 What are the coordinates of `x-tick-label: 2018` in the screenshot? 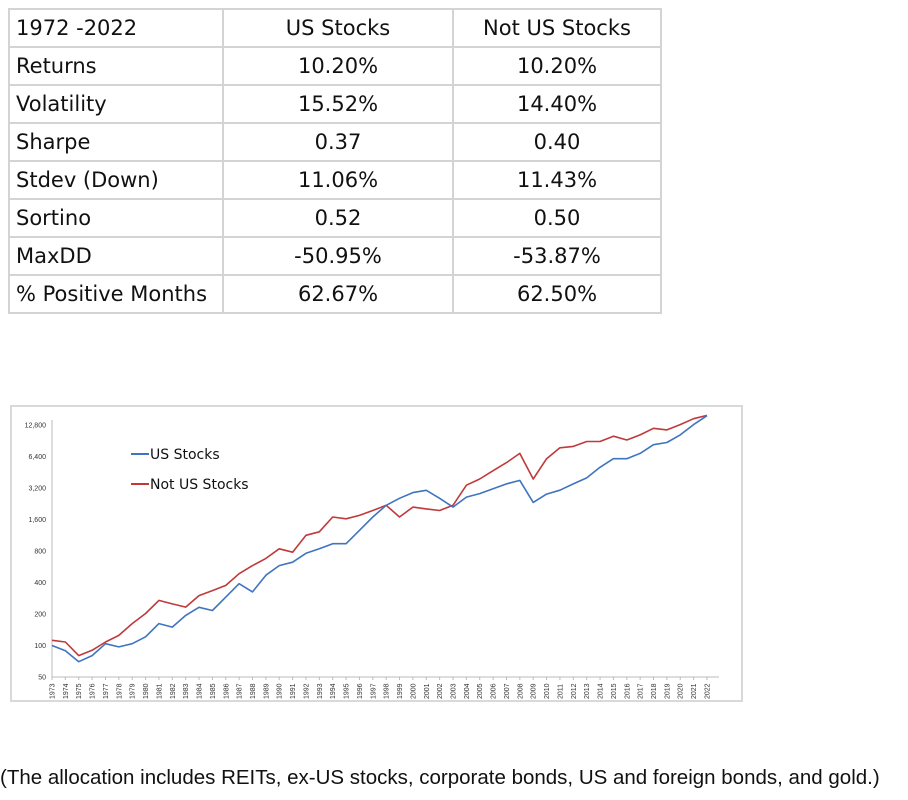 It's located at (654, 691).